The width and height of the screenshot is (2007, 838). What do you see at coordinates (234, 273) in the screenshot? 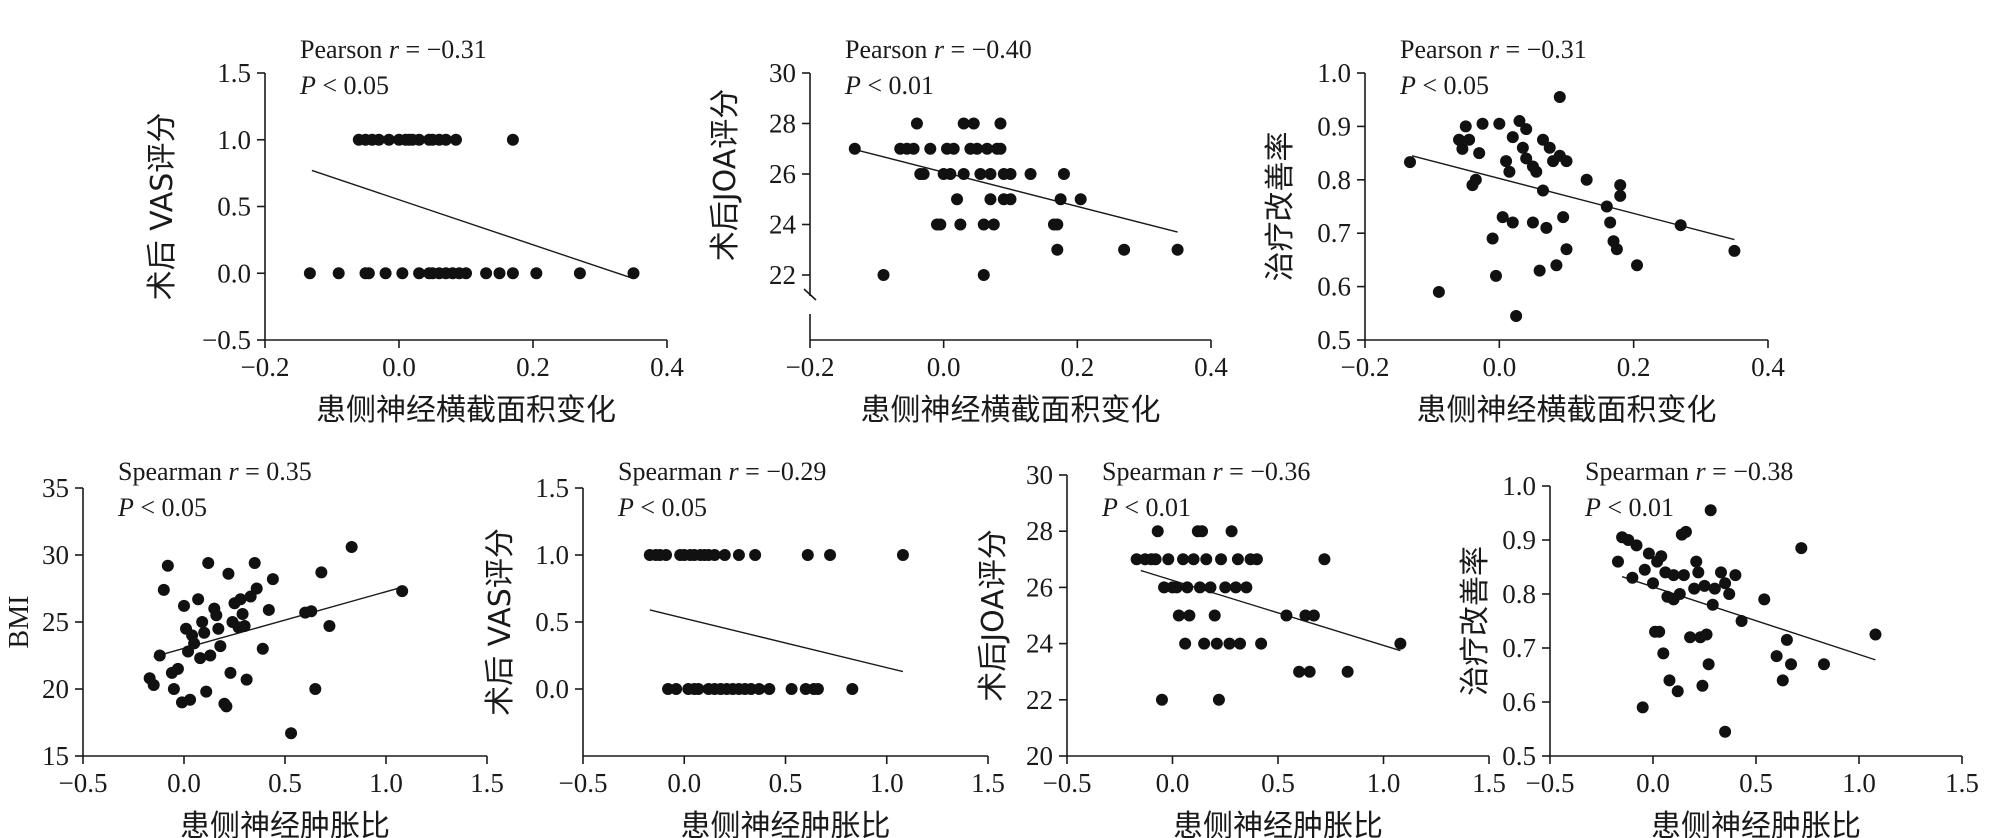
I see `y-tick-label: 0.0` at bounding box center [234, 273].